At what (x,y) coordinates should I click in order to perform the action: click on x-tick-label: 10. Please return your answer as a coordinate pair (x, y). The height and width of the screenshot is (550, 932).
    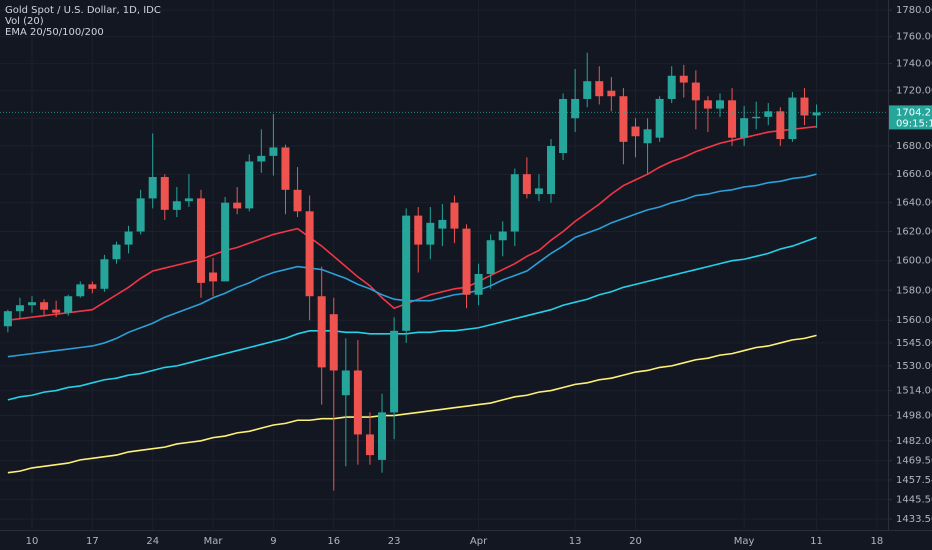
    Looking at the image, I should click on (32, 541).